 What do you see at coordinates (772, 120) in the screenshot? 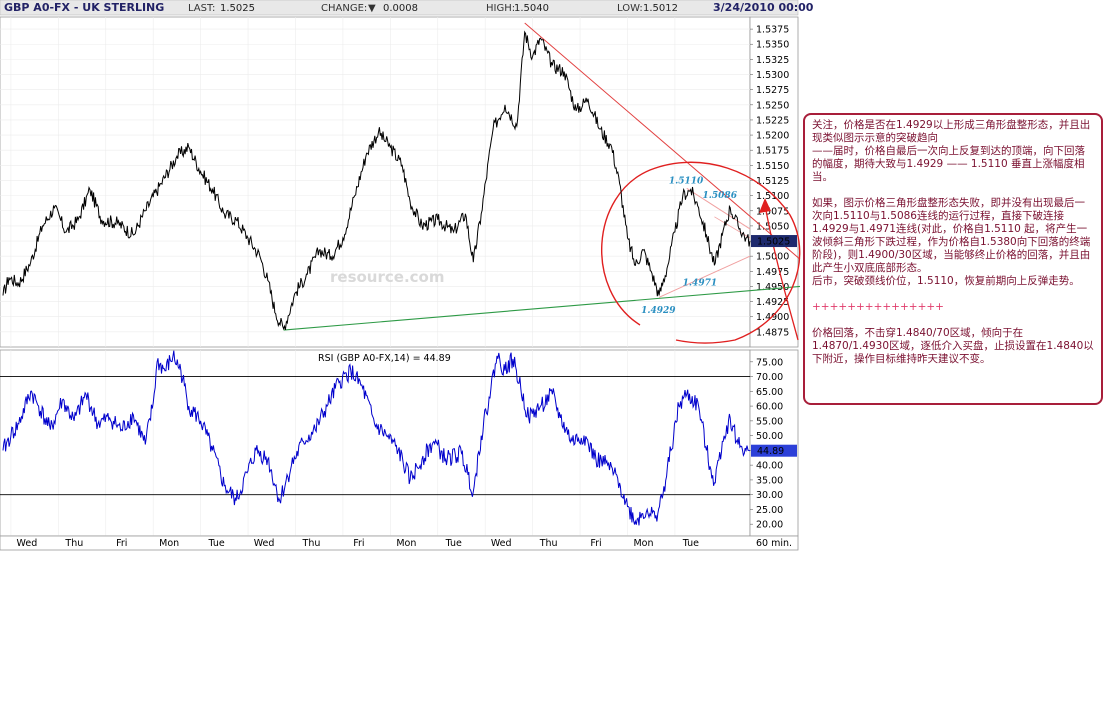
I see `price-tick-label: 1.5225` at bounding box center [772, 120].